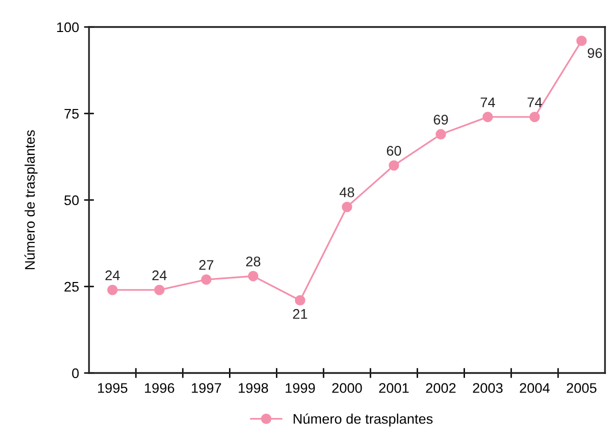  Describe the element at coordinates (581, 388) in the screenshot. I see `x-tick-label: 2005` at that location.